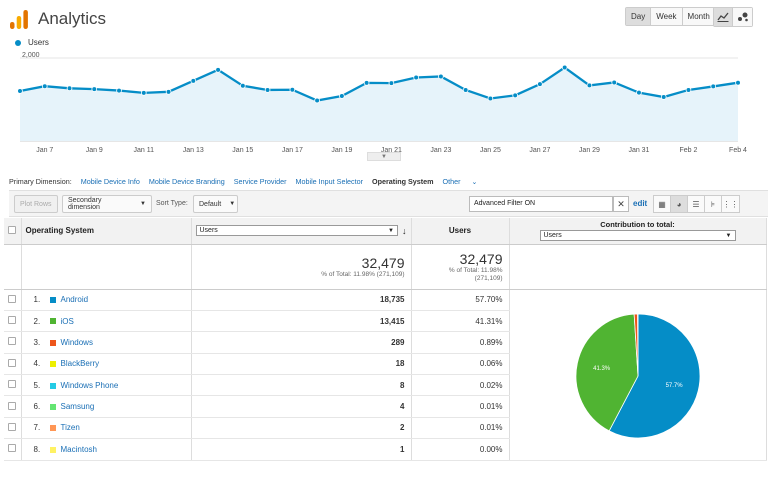 The image size is (768, 482). Describe the element at coordinates (260, 181) in the screenshot. I see `dimension-service-provider: Service Provider` at that location.